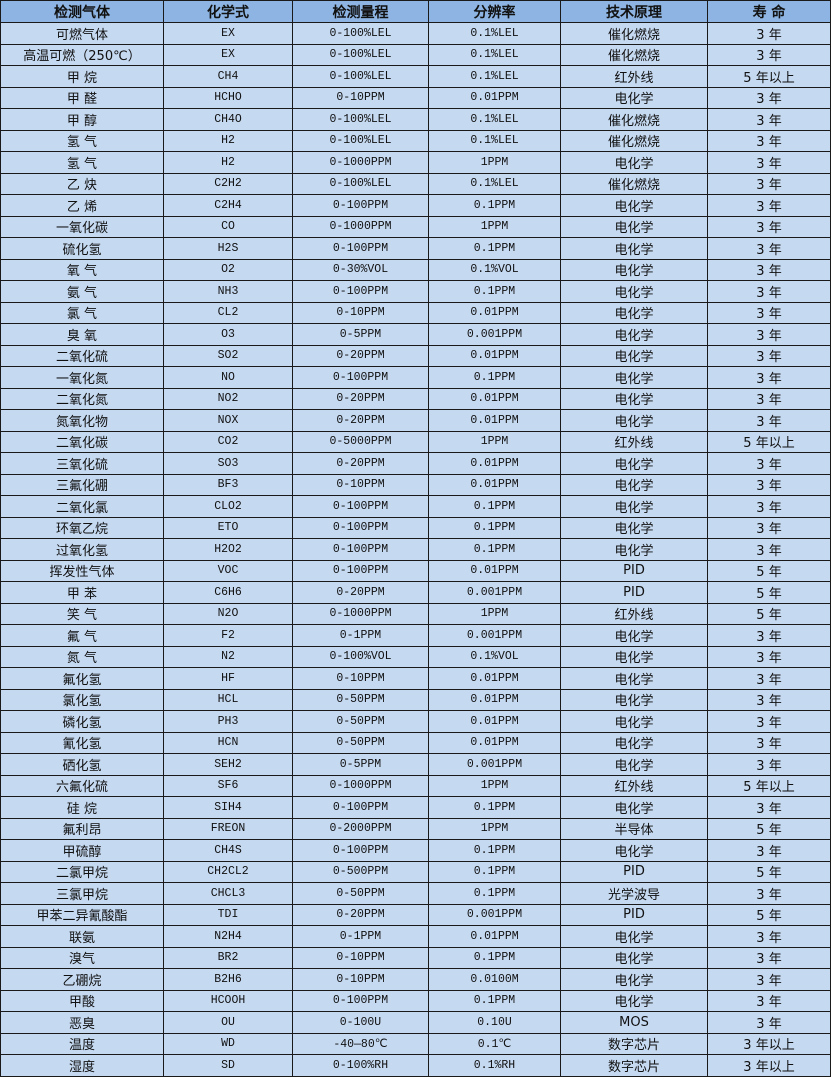 Image resolution: width=831 pixels, height=1077 pixels. What do you see at coordinates (360, 785) in the screenshot?
I see `cell-range: 0-1000PPM` at bounding box center [360, 785].